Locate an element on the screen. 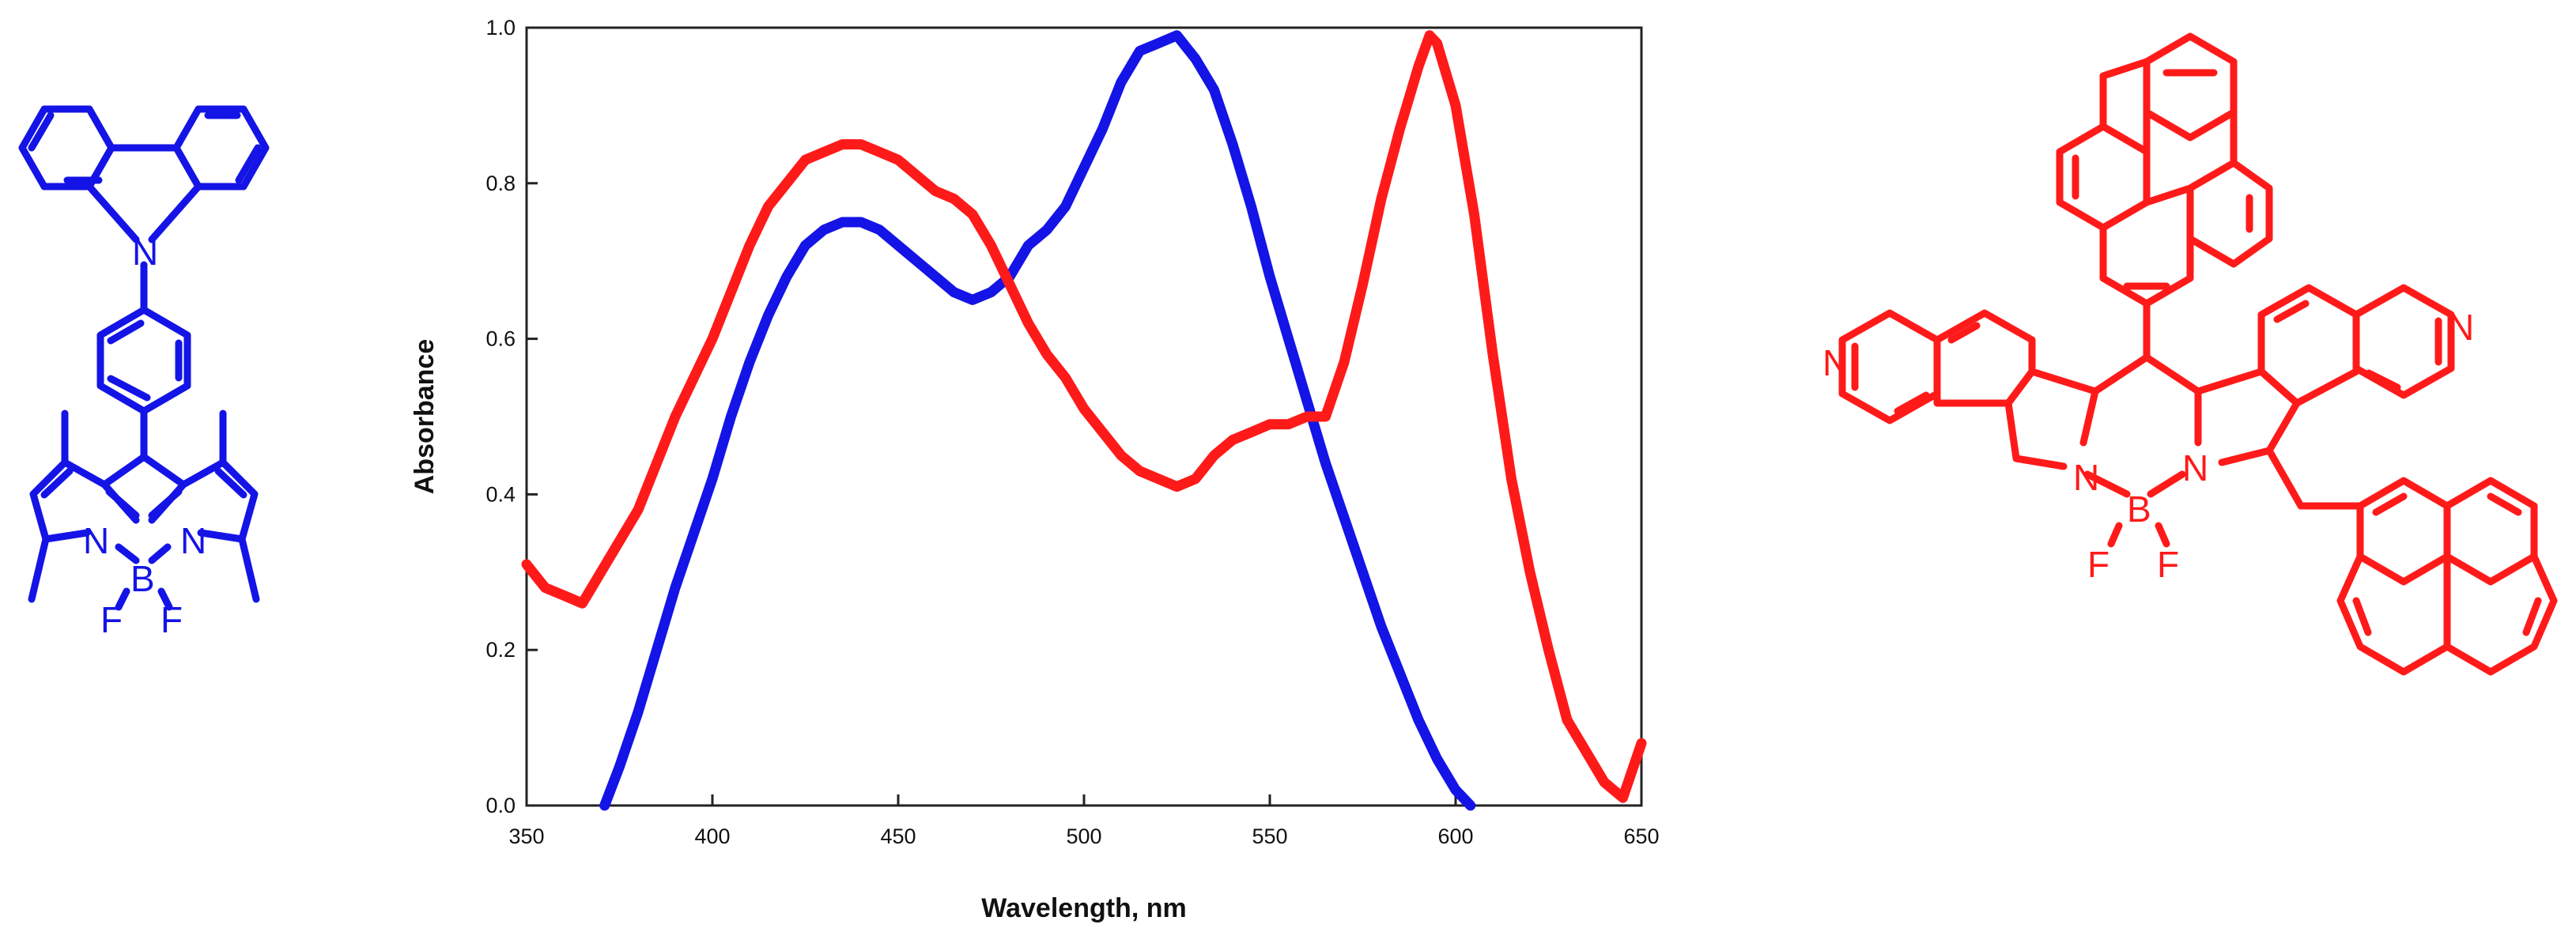 The height and width of the screenshot is (947, 2576). x-tick-label: 450 is located at coordinates (898, 836).